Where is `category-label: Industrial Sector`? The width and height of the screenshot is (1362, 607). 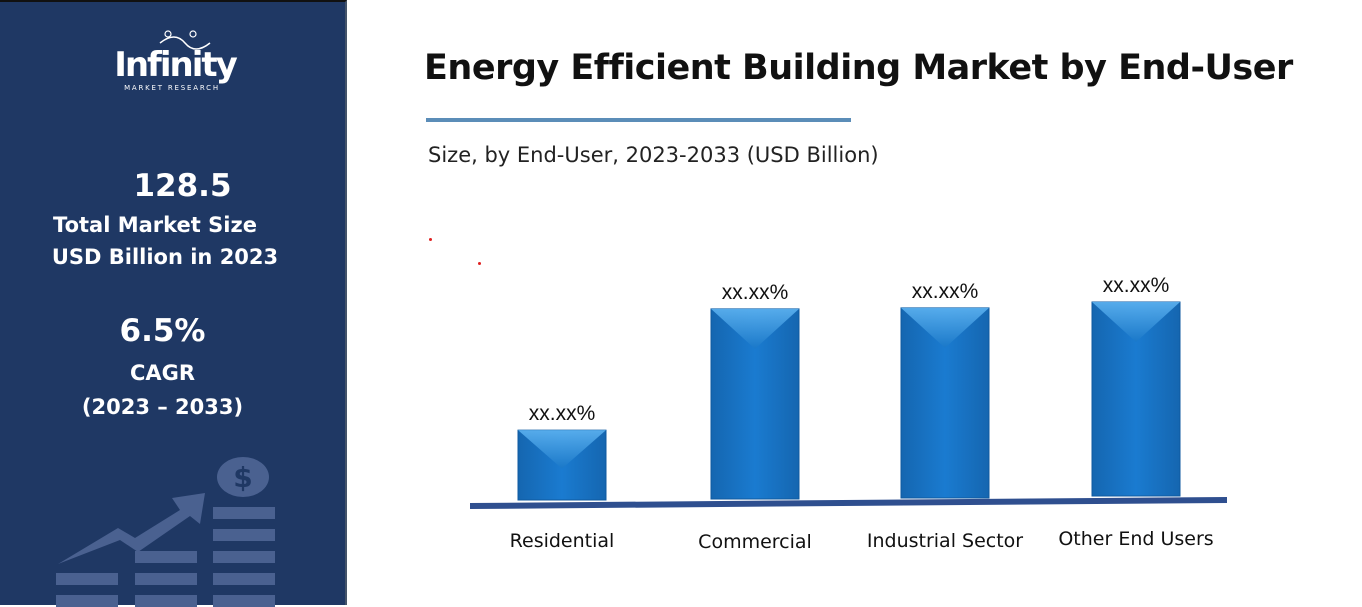
category-label: Industrial Sector is located at coordinates (945, 541).